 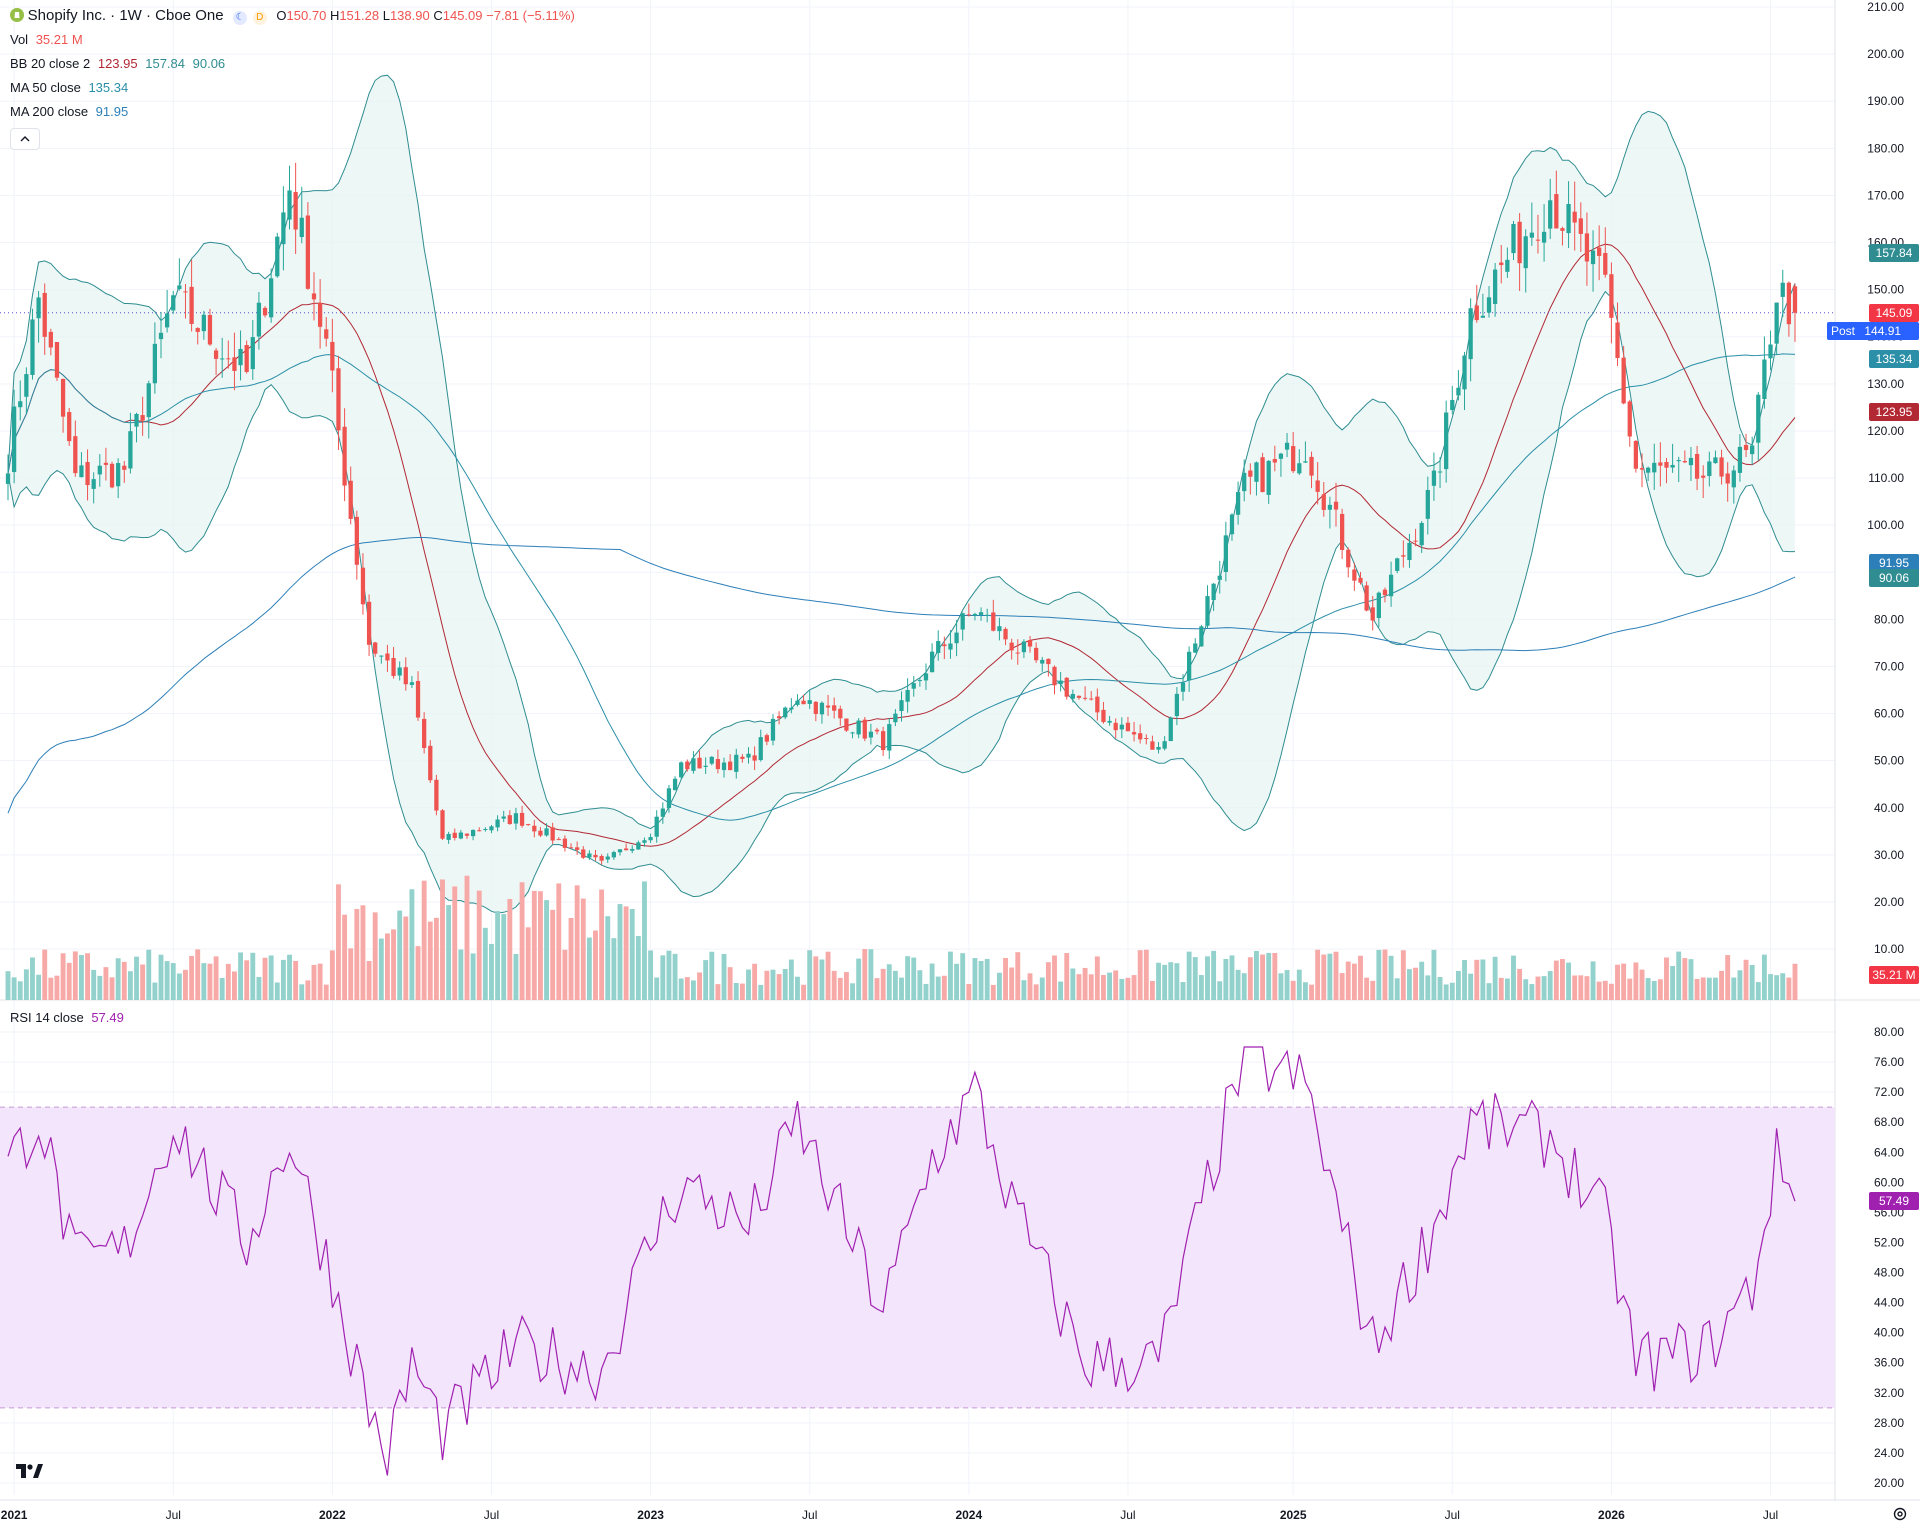 I want to click on ma200-badge: 91.95, so click(x=1894, y=563).